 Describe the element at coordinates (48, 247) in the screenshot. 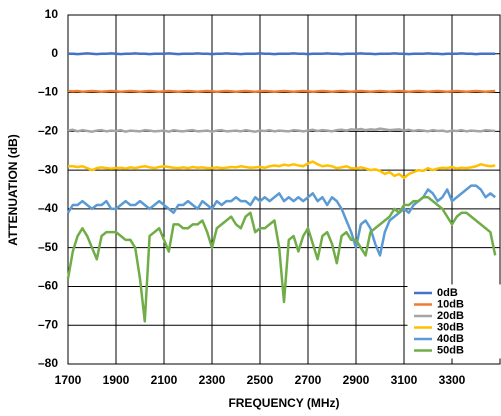

I see `y-tick-label: –50` at that location.